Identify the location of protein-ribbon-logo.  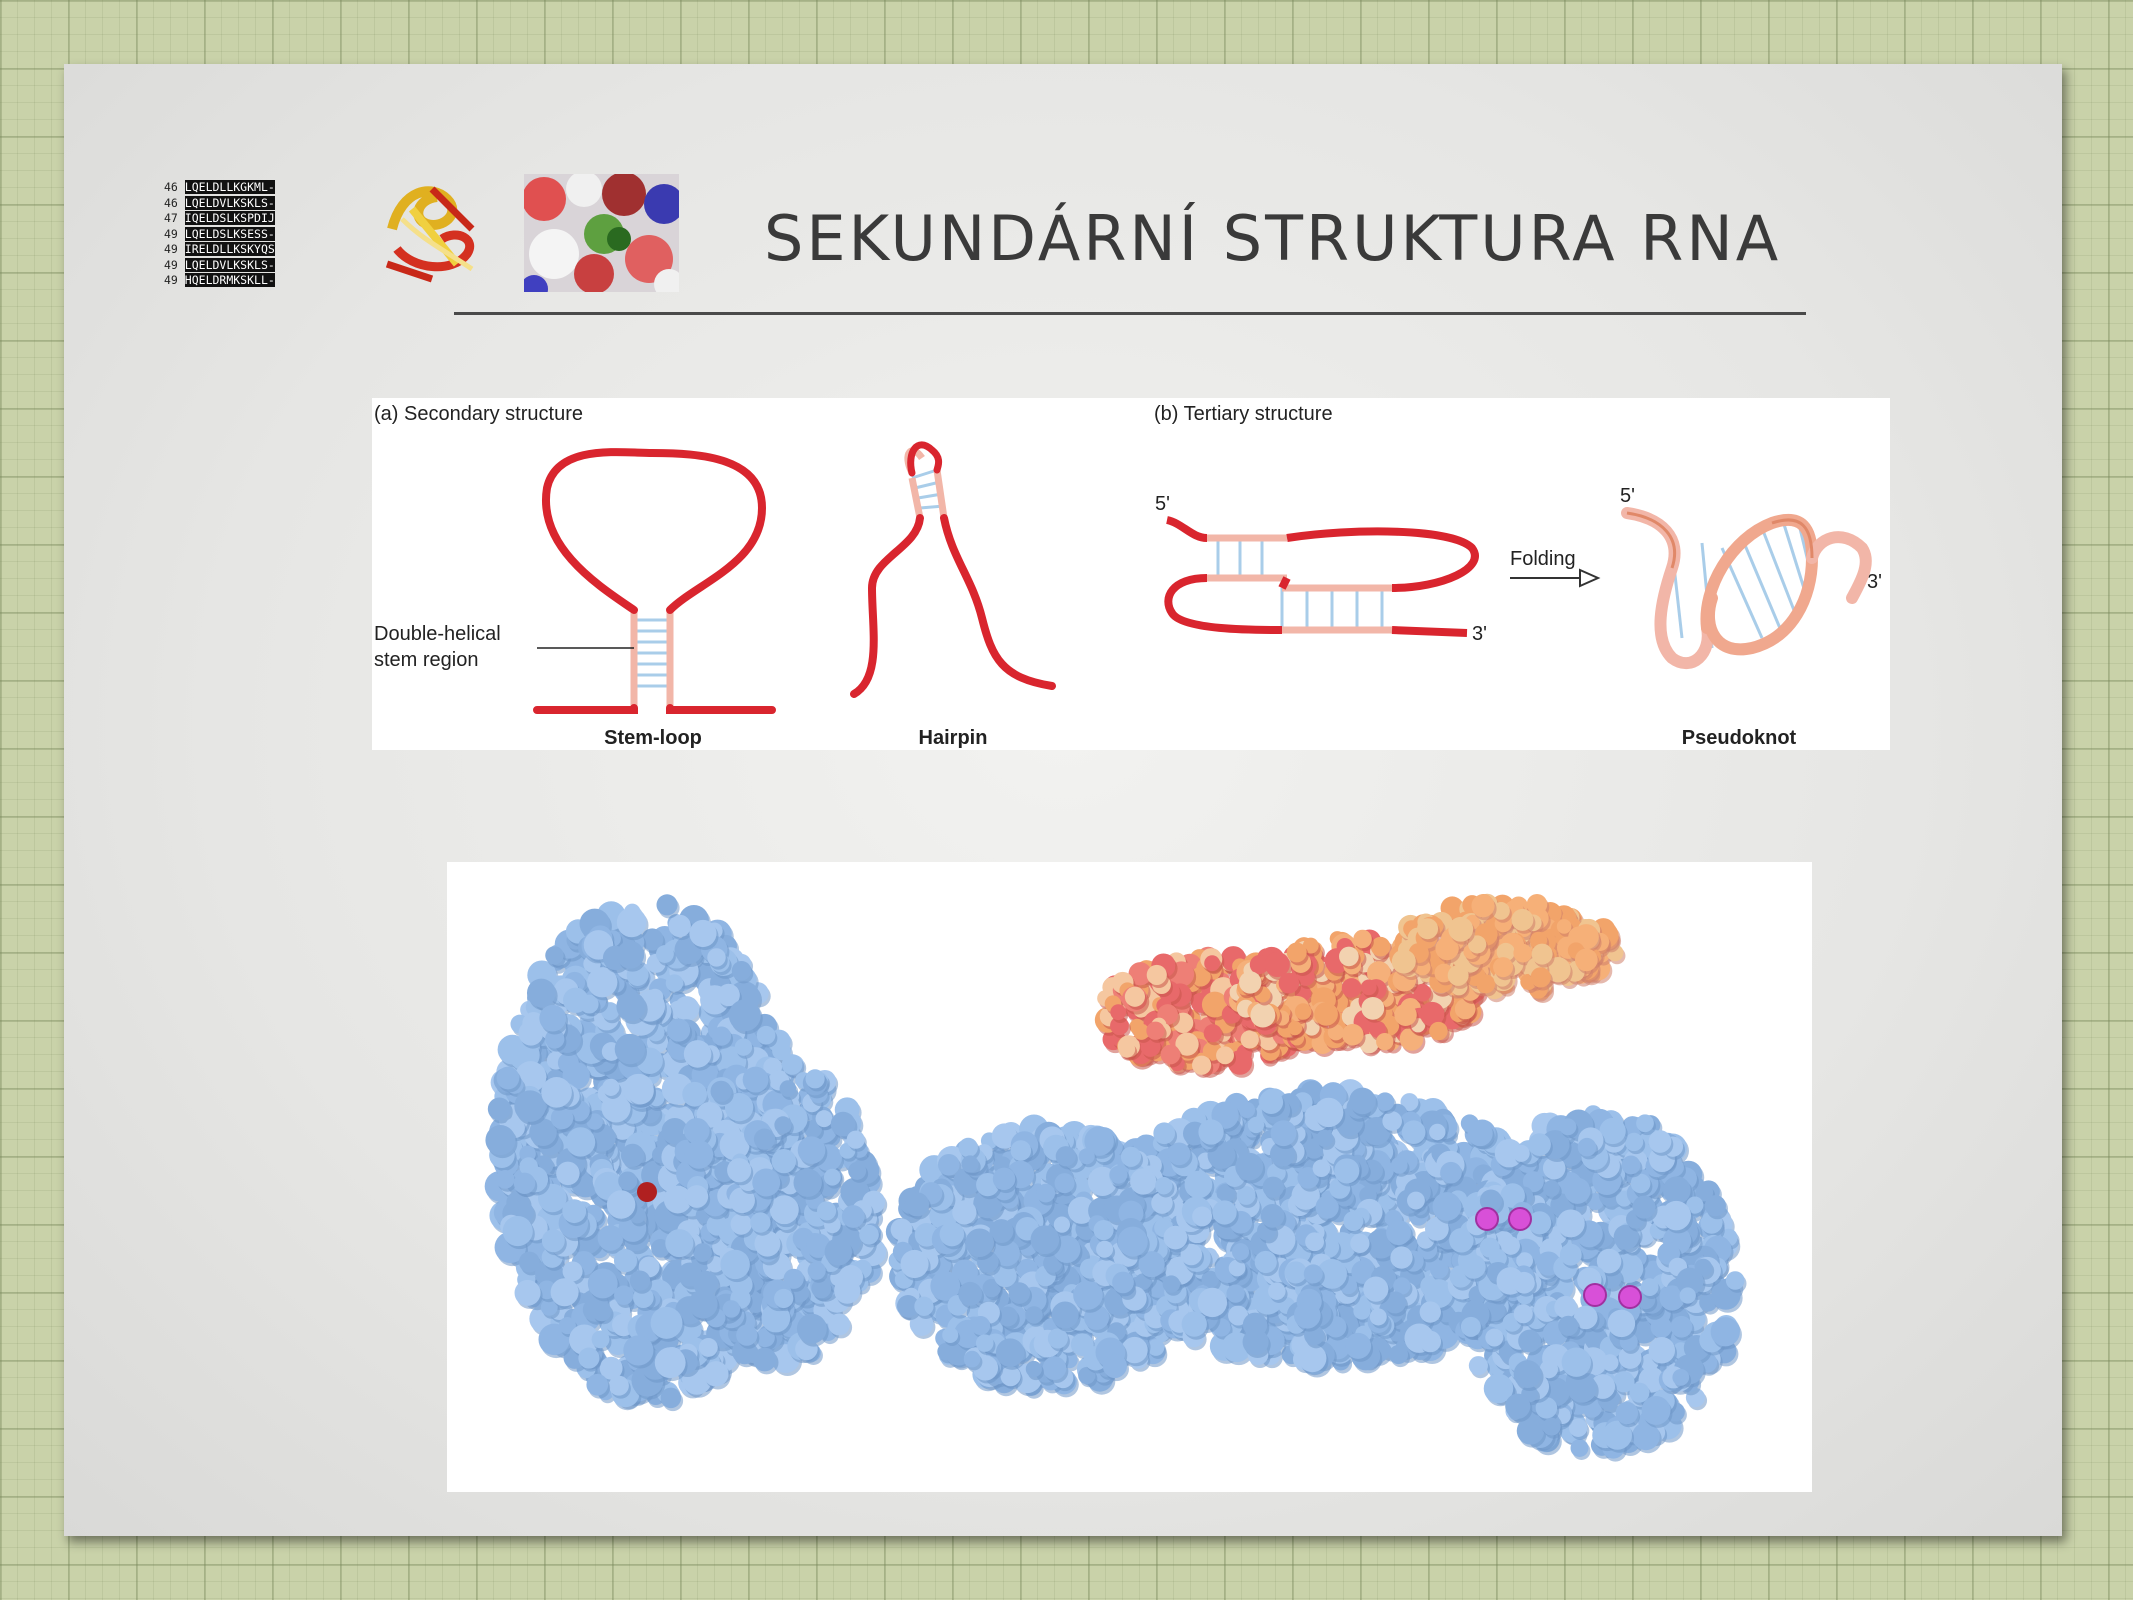
(430, 234).